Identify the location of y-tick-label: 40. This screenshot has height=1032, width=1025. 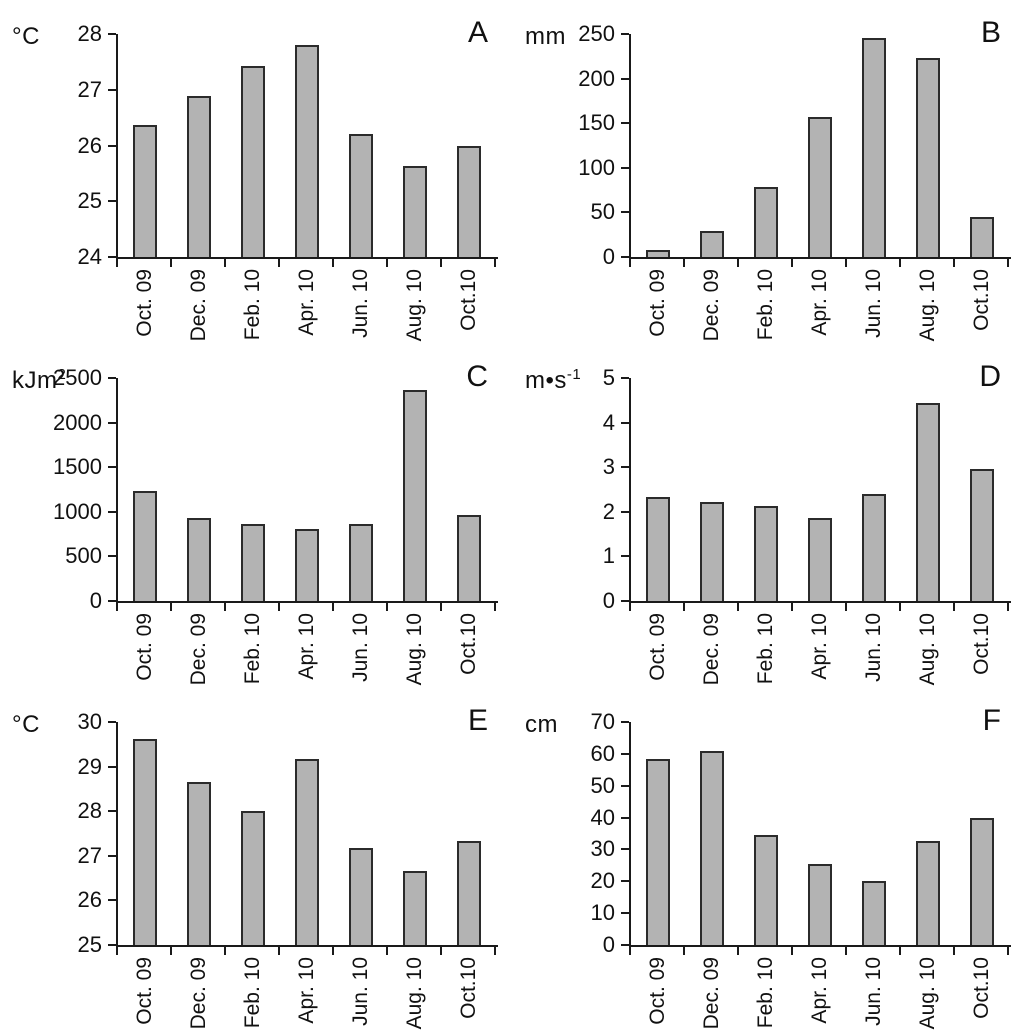
(602, 817).